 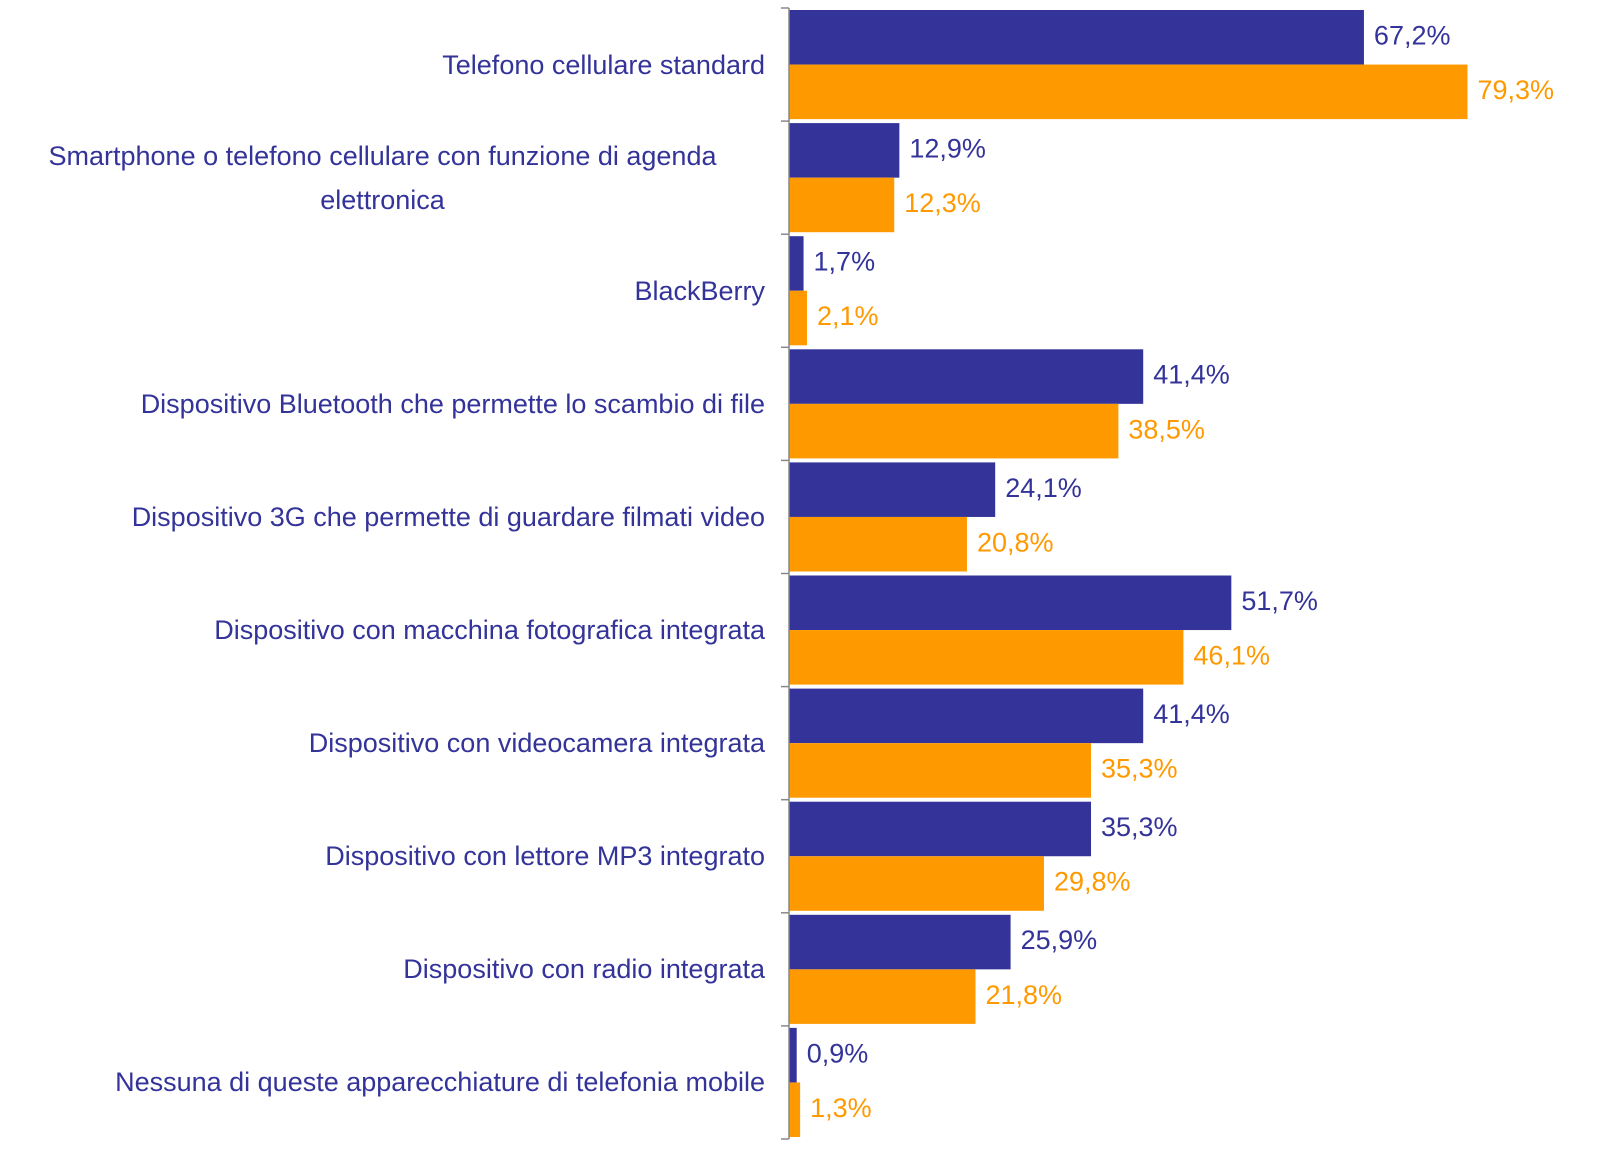 I want to click on value-label: 38,5%, so click(x=1166, y=429).